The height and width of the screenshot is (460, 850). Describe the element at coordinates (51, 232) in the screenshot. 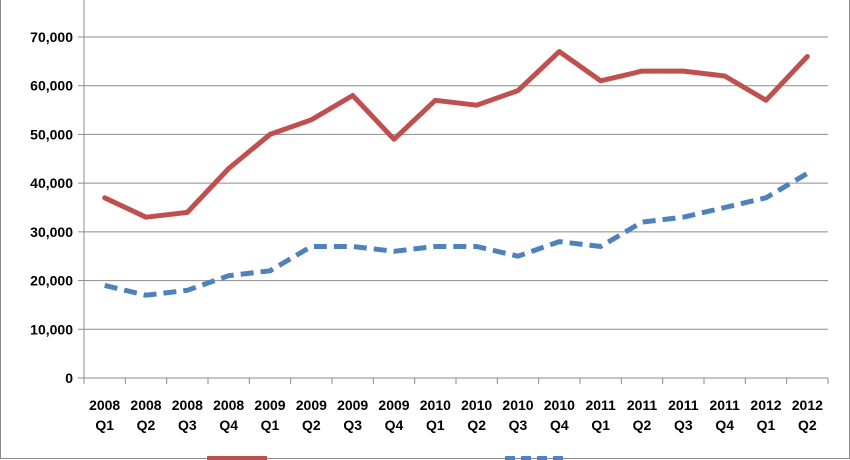

I see `y-tick-label: 30,000` at that location.